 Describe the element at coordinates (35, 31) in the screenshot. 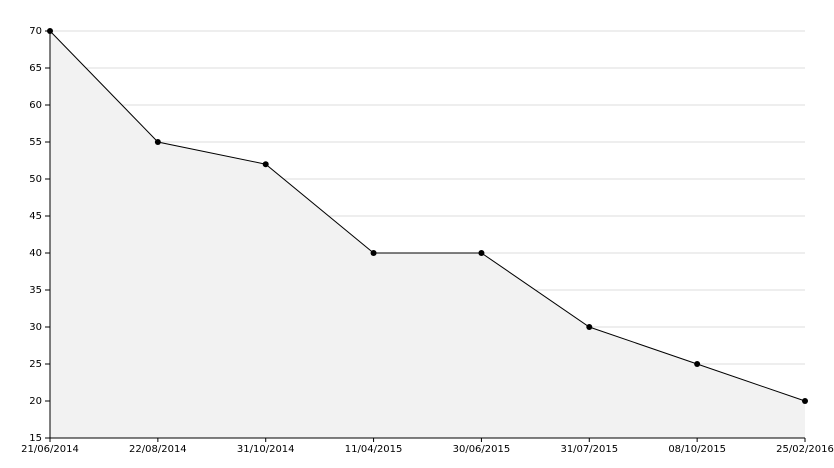

I see `y-tick-label: 70` at that location.